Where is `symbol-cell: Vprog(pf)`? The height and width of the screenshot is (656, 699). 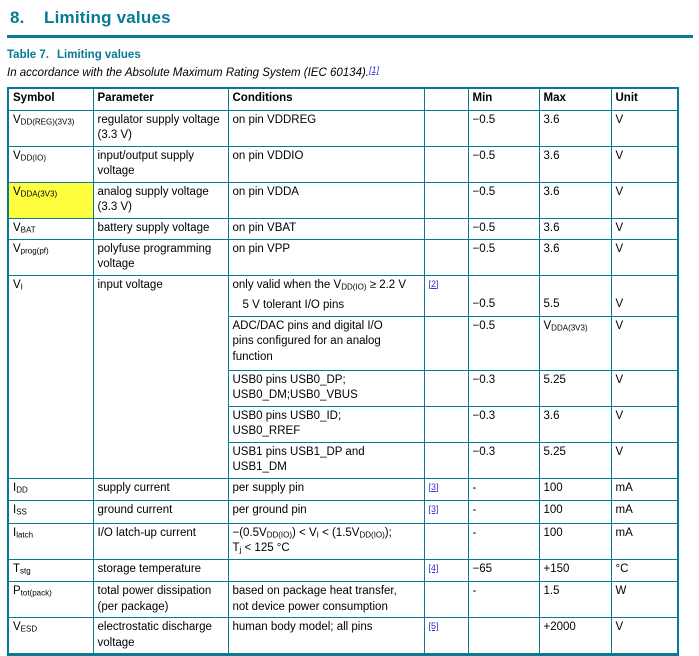 symbol-cell: Vprog(pf) is located at coordinates (50, 257).